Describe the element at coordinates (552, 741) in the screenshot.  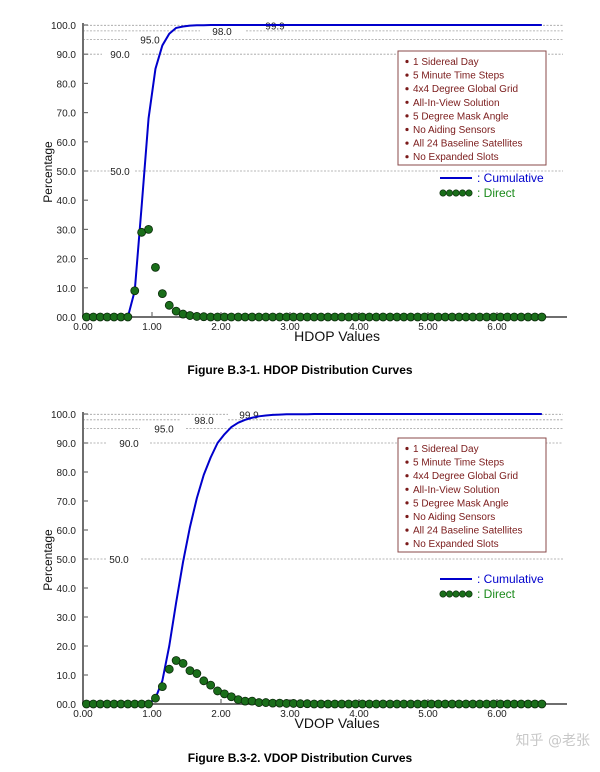
I see `watermark: 知乎 @老张` at that location.